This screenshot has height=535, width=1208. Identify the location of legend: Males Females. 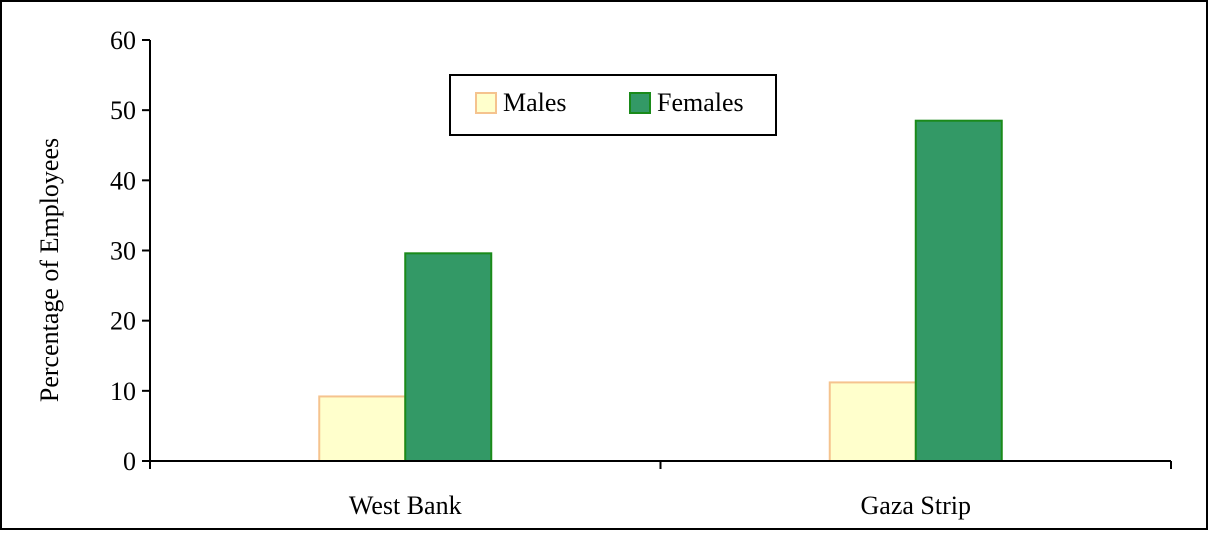
(613, 105).